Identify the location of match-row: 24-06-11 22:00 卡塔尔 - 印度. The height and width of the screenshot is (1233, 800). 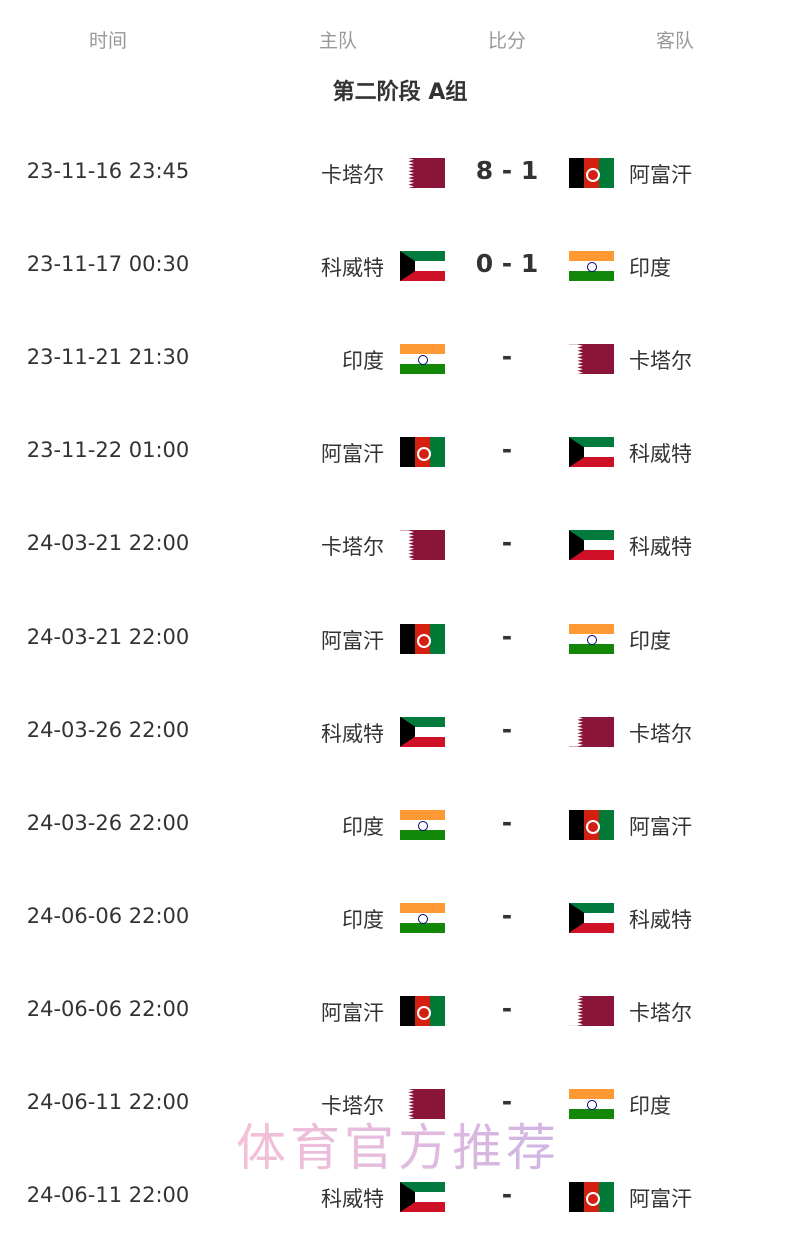
(400, 1104).